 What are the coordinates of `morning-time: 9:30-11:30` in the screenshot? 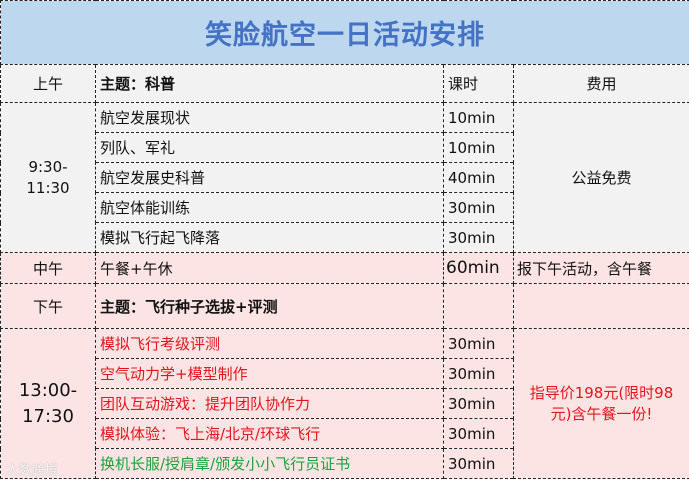 It's located at (48, 177).